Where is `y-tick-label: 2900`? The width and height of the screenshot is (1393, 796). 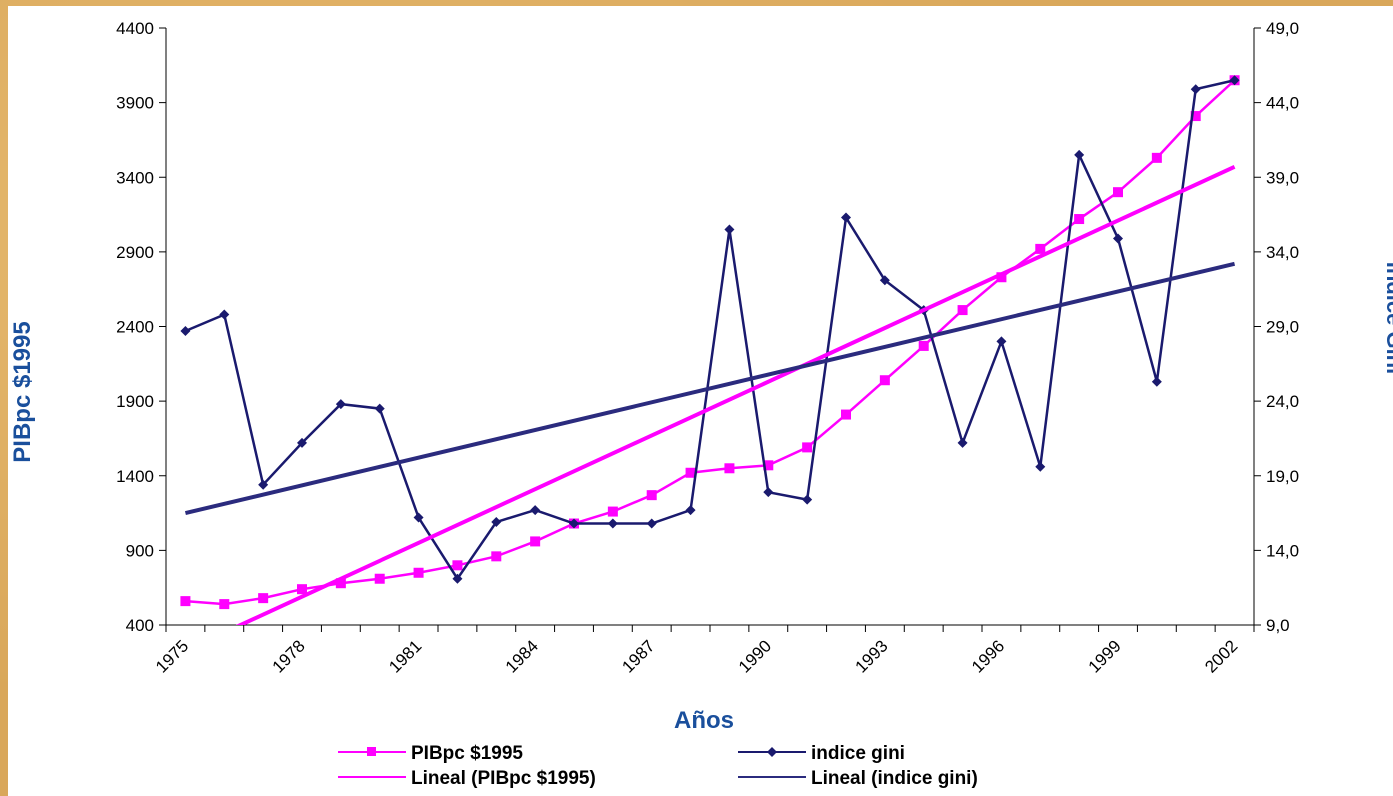 y-tick-label: 2900 is located at coordinates (135, 252).